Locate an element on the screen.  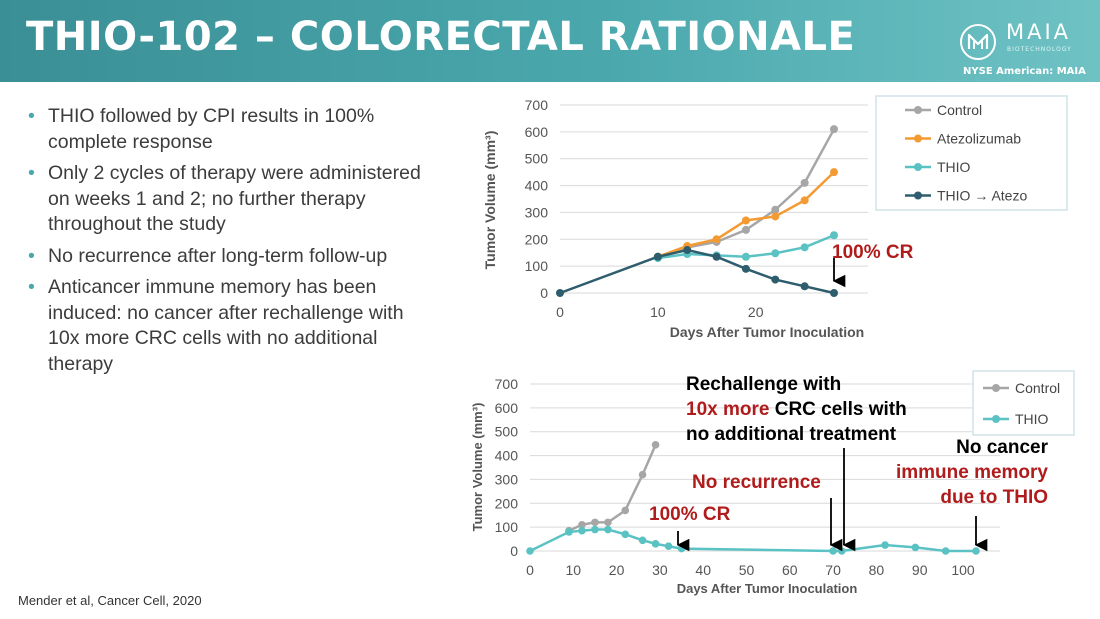
x-tick-label: 50 is located at coordinates (747, 570).